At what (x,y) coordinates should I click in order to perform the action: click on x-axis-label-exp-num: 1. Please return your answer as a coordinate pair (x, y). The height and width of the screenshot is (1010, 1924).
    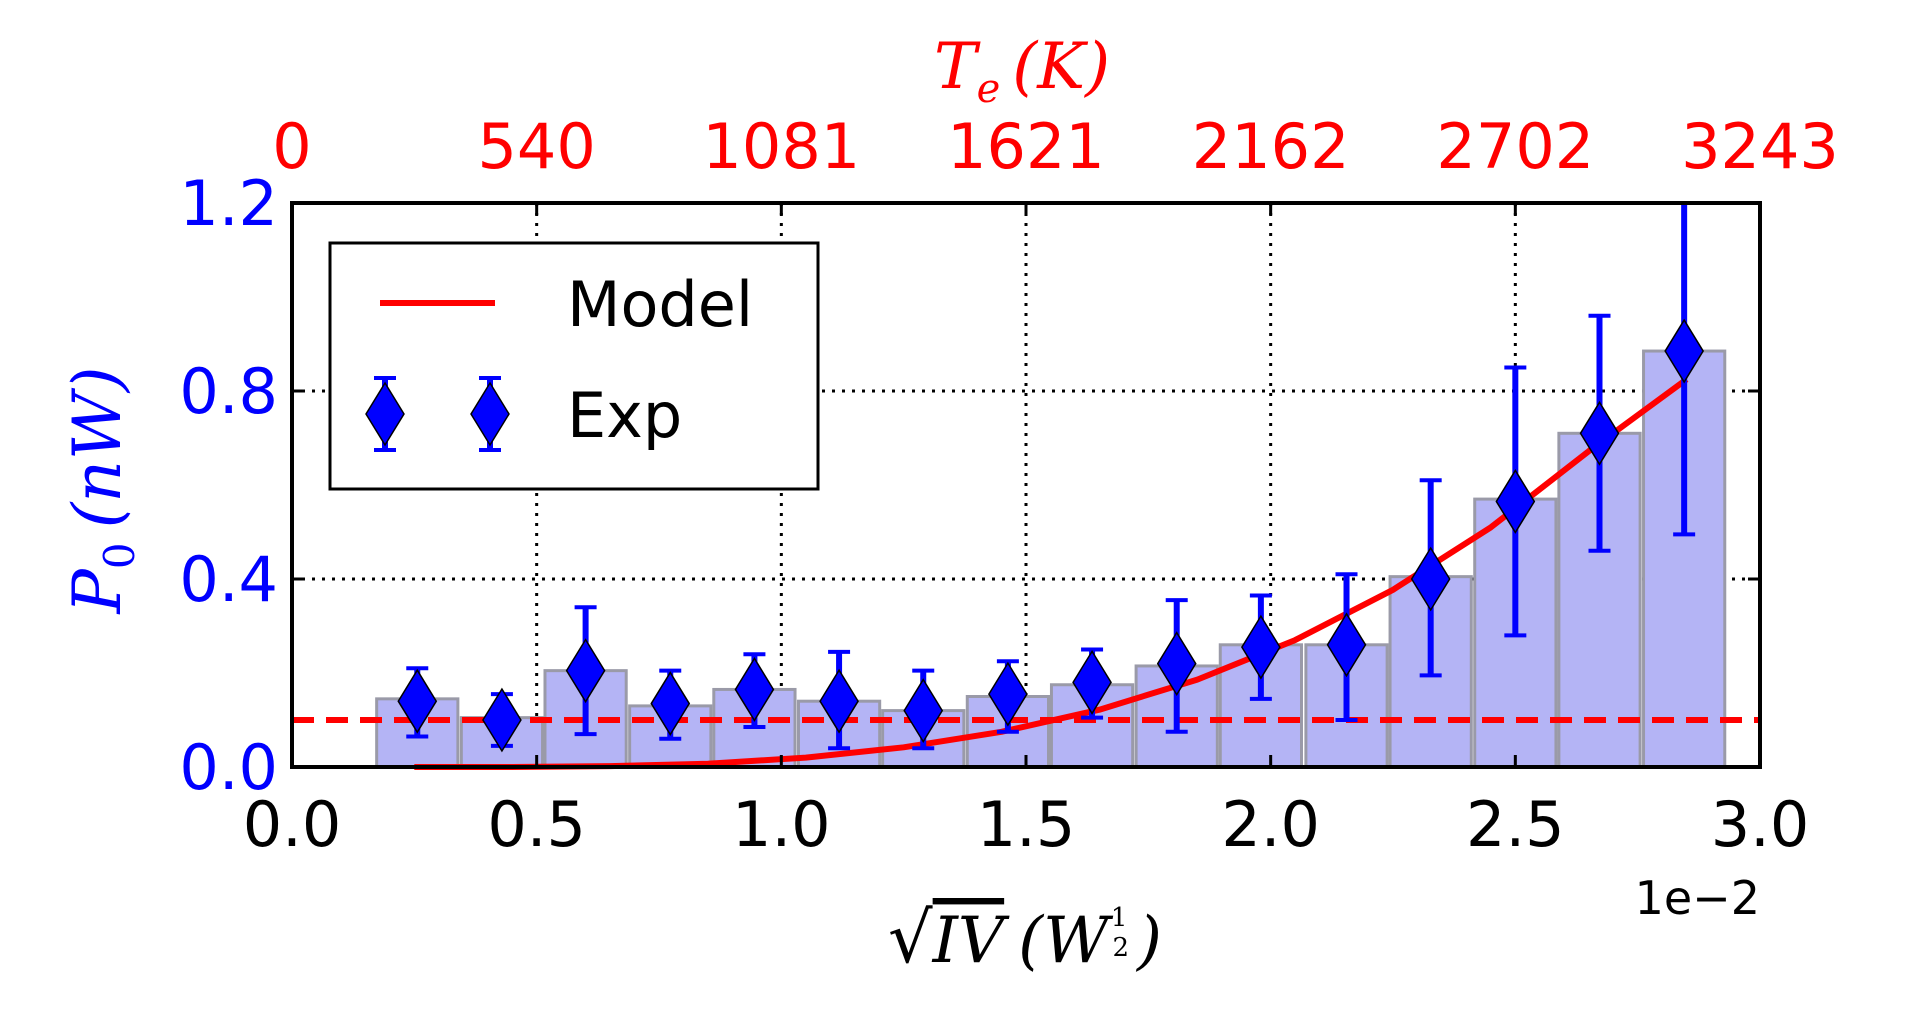
    Looking at the image, I should click on (1119, 918).